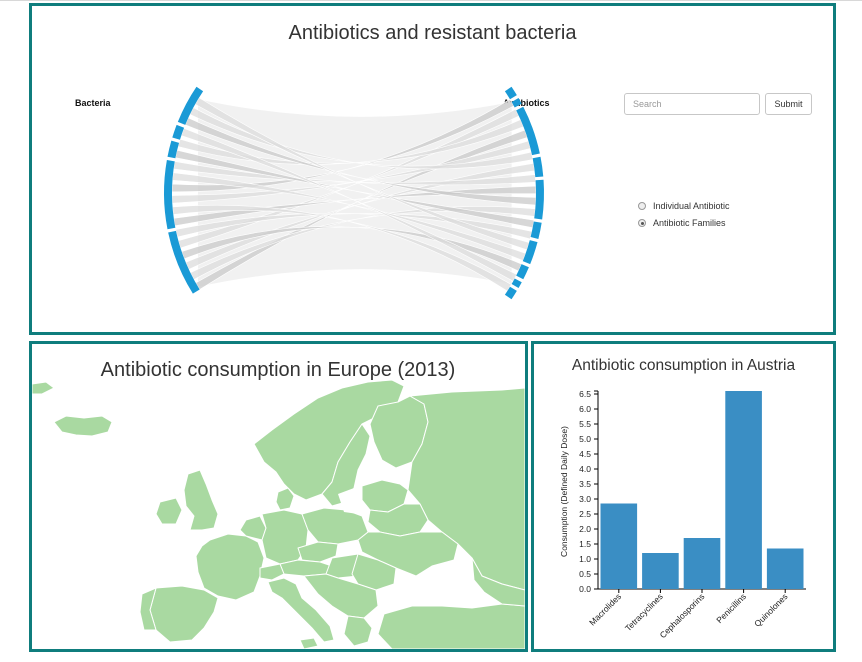 This screenshot has height=662, width=862. What do you see at coordinates (564, 491) in the screenshot?
I see `y-axis-label: Consumption (Defined Daily Dose)` at bounding box center [564, 491].